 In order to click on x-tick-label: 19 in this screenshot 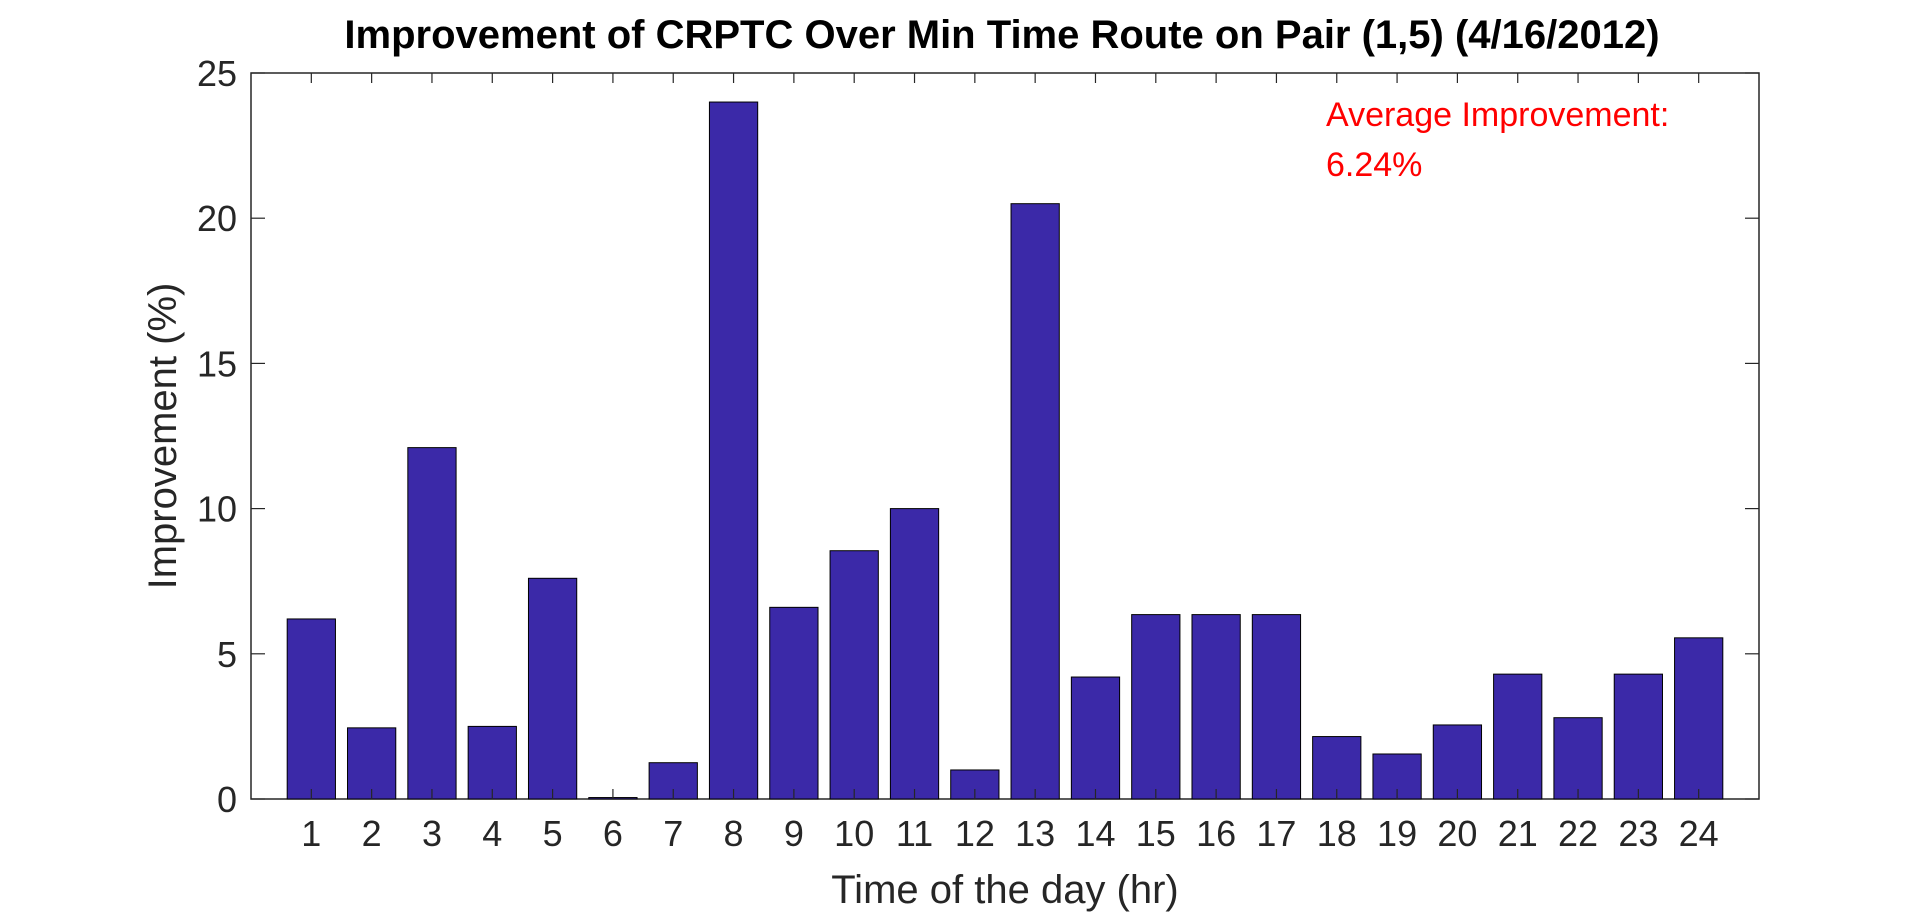, I will do `click(1397, 833)`.